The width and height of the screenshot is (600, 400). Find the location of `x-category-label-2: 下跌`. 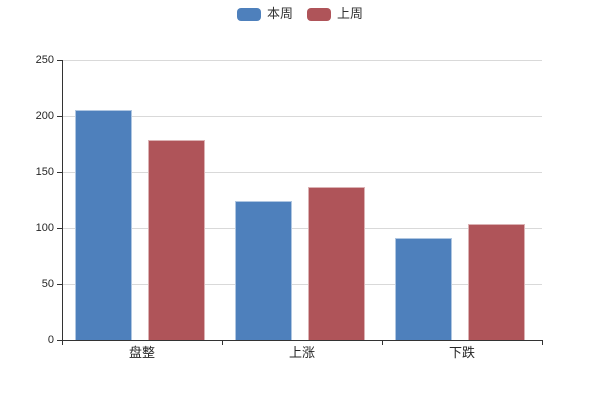

x-category-label-2: 下跌 is located at coordinates (461, 352).